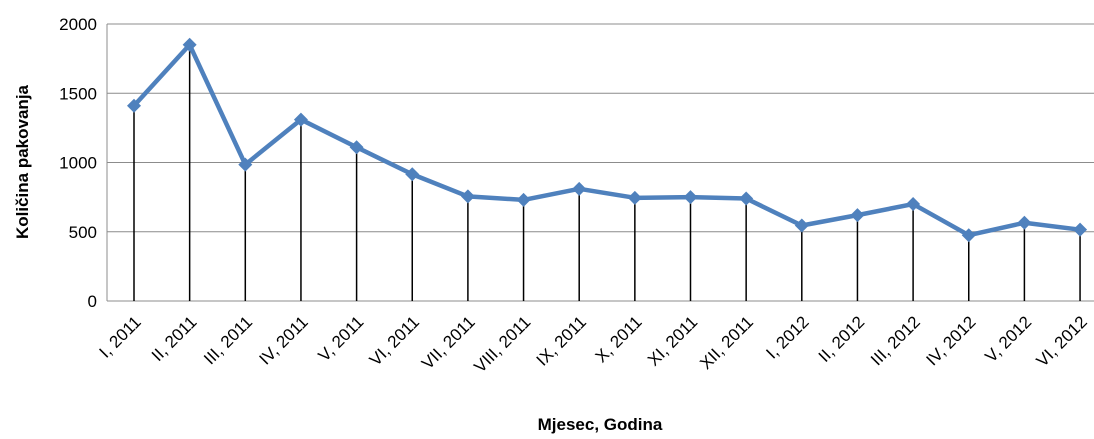 Image resolution: width=1094 pixels, height=439 pixels. I want to click on x-tick-label: II, 2012, so click(842, 339).